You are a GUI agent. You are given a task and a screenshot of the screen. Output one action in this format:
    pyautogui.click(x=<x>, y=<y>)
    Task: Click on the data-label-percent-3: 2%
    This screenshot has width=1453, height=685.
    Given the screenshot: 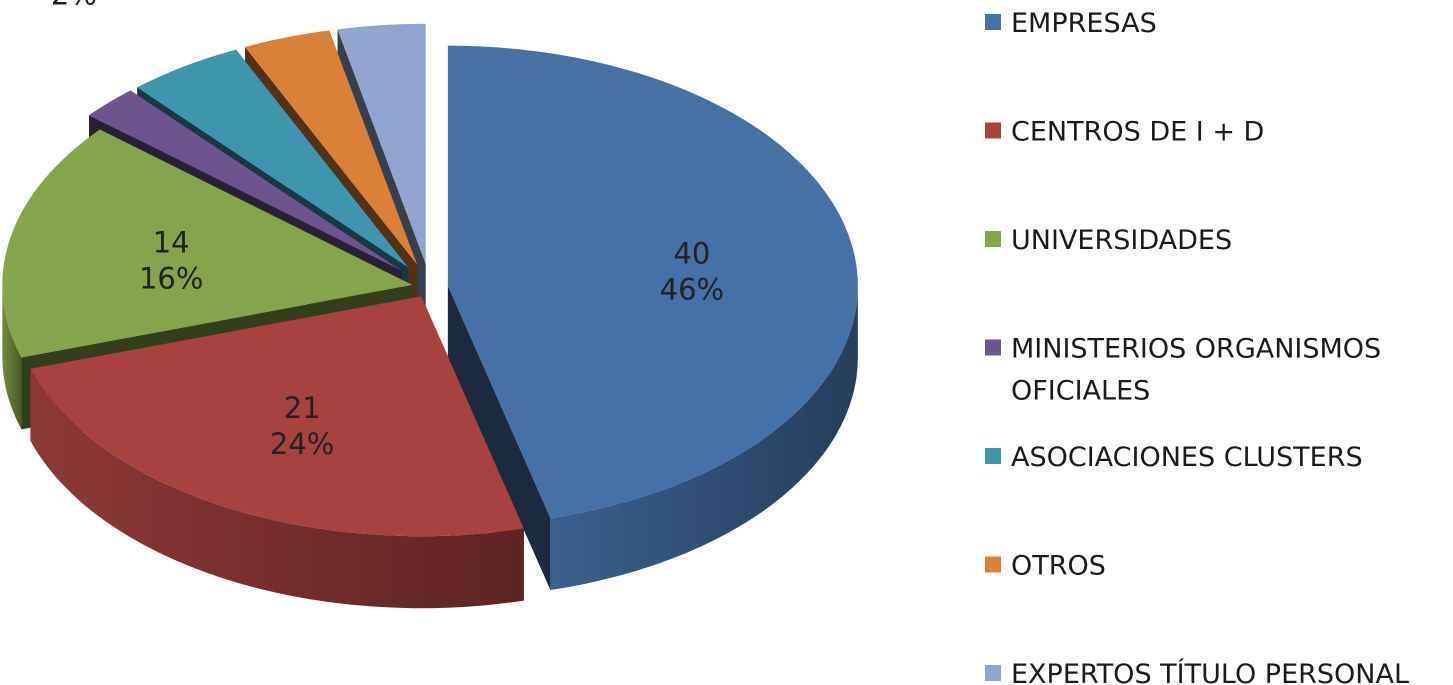 What is the action you would take?
    pyautogui.click(x=74, y=5)
    